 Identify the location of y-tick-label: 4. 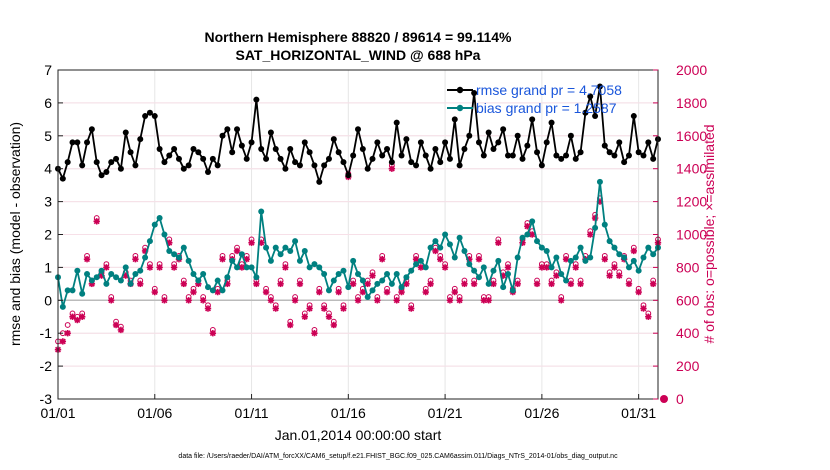
(48, 169).